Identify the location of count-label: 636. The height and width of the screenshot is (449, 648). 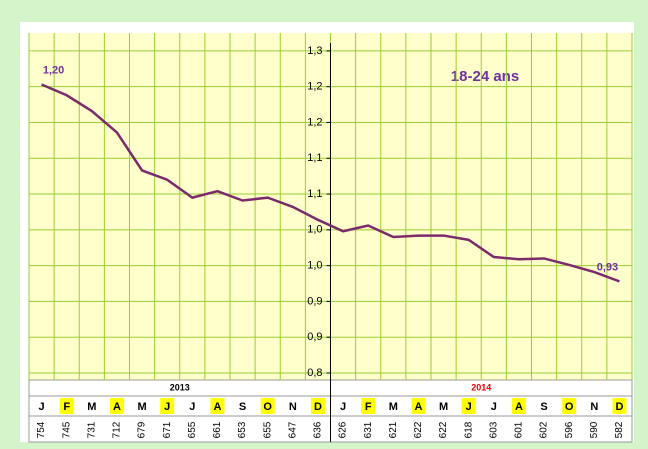
(318, 429).